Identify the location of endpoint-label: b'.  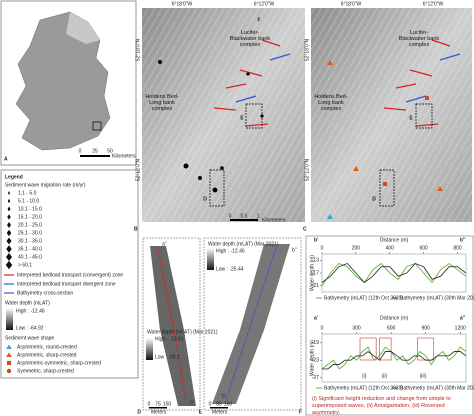
(224, 396).